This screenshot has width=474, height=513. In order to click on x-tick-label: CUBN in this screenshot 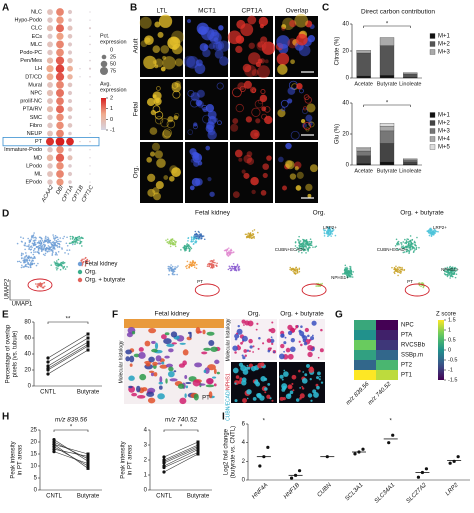, I will do `click(325, 490)`.